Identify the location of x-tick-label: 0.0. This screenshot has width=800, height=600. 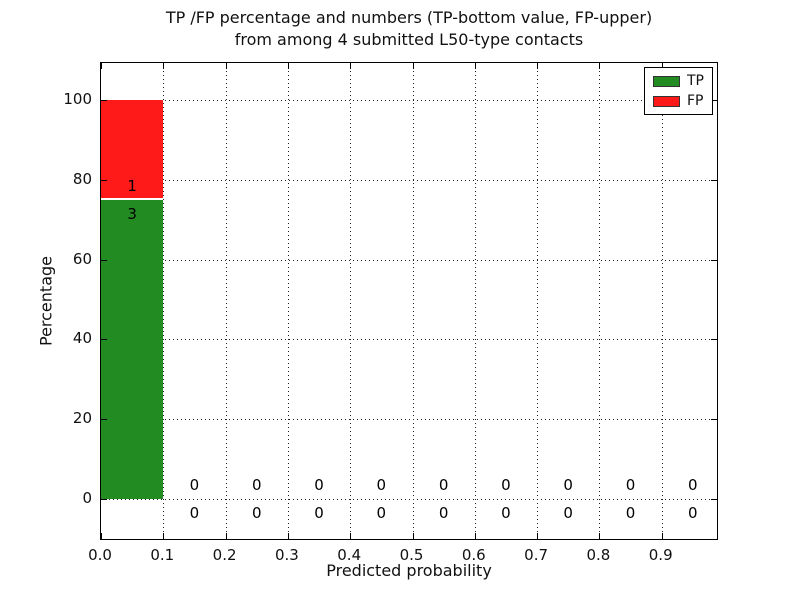
(100, 555).